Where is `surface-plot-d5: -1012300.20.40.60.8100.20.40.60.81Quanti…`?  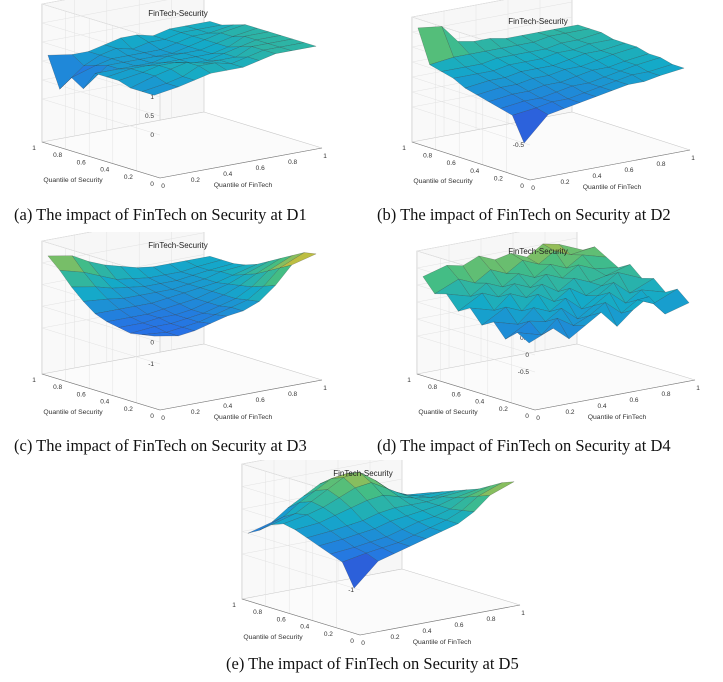
surface-plot-d5: -1012300.20.40.60.8100.20.40.60.81Quanti… is located at coordinates (378, 553).